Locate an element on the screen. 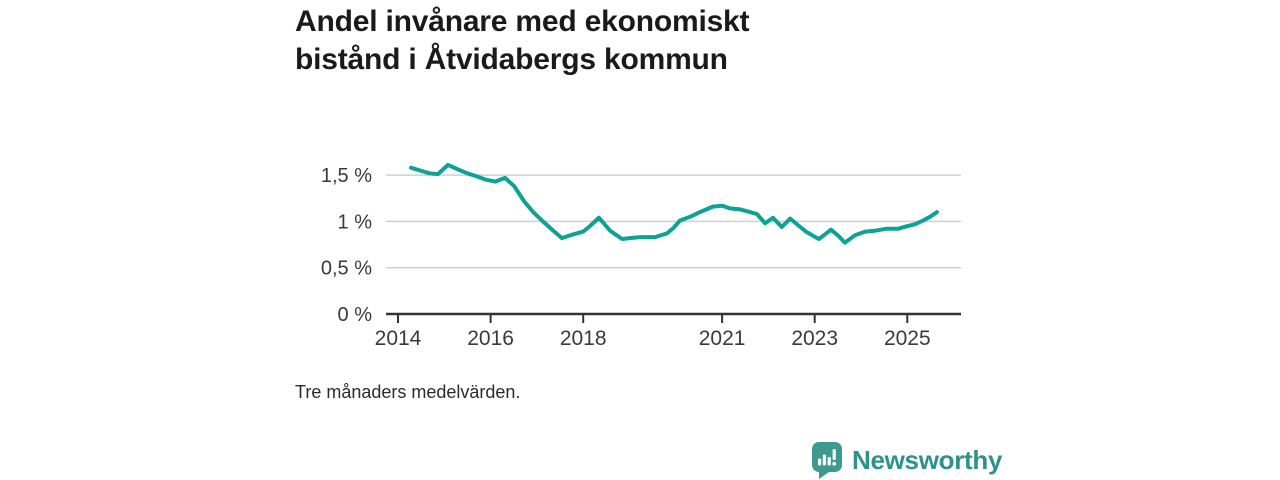 The image size is (1280, 480). x-tick-label: 2018 is located at coordinates (583, 338).